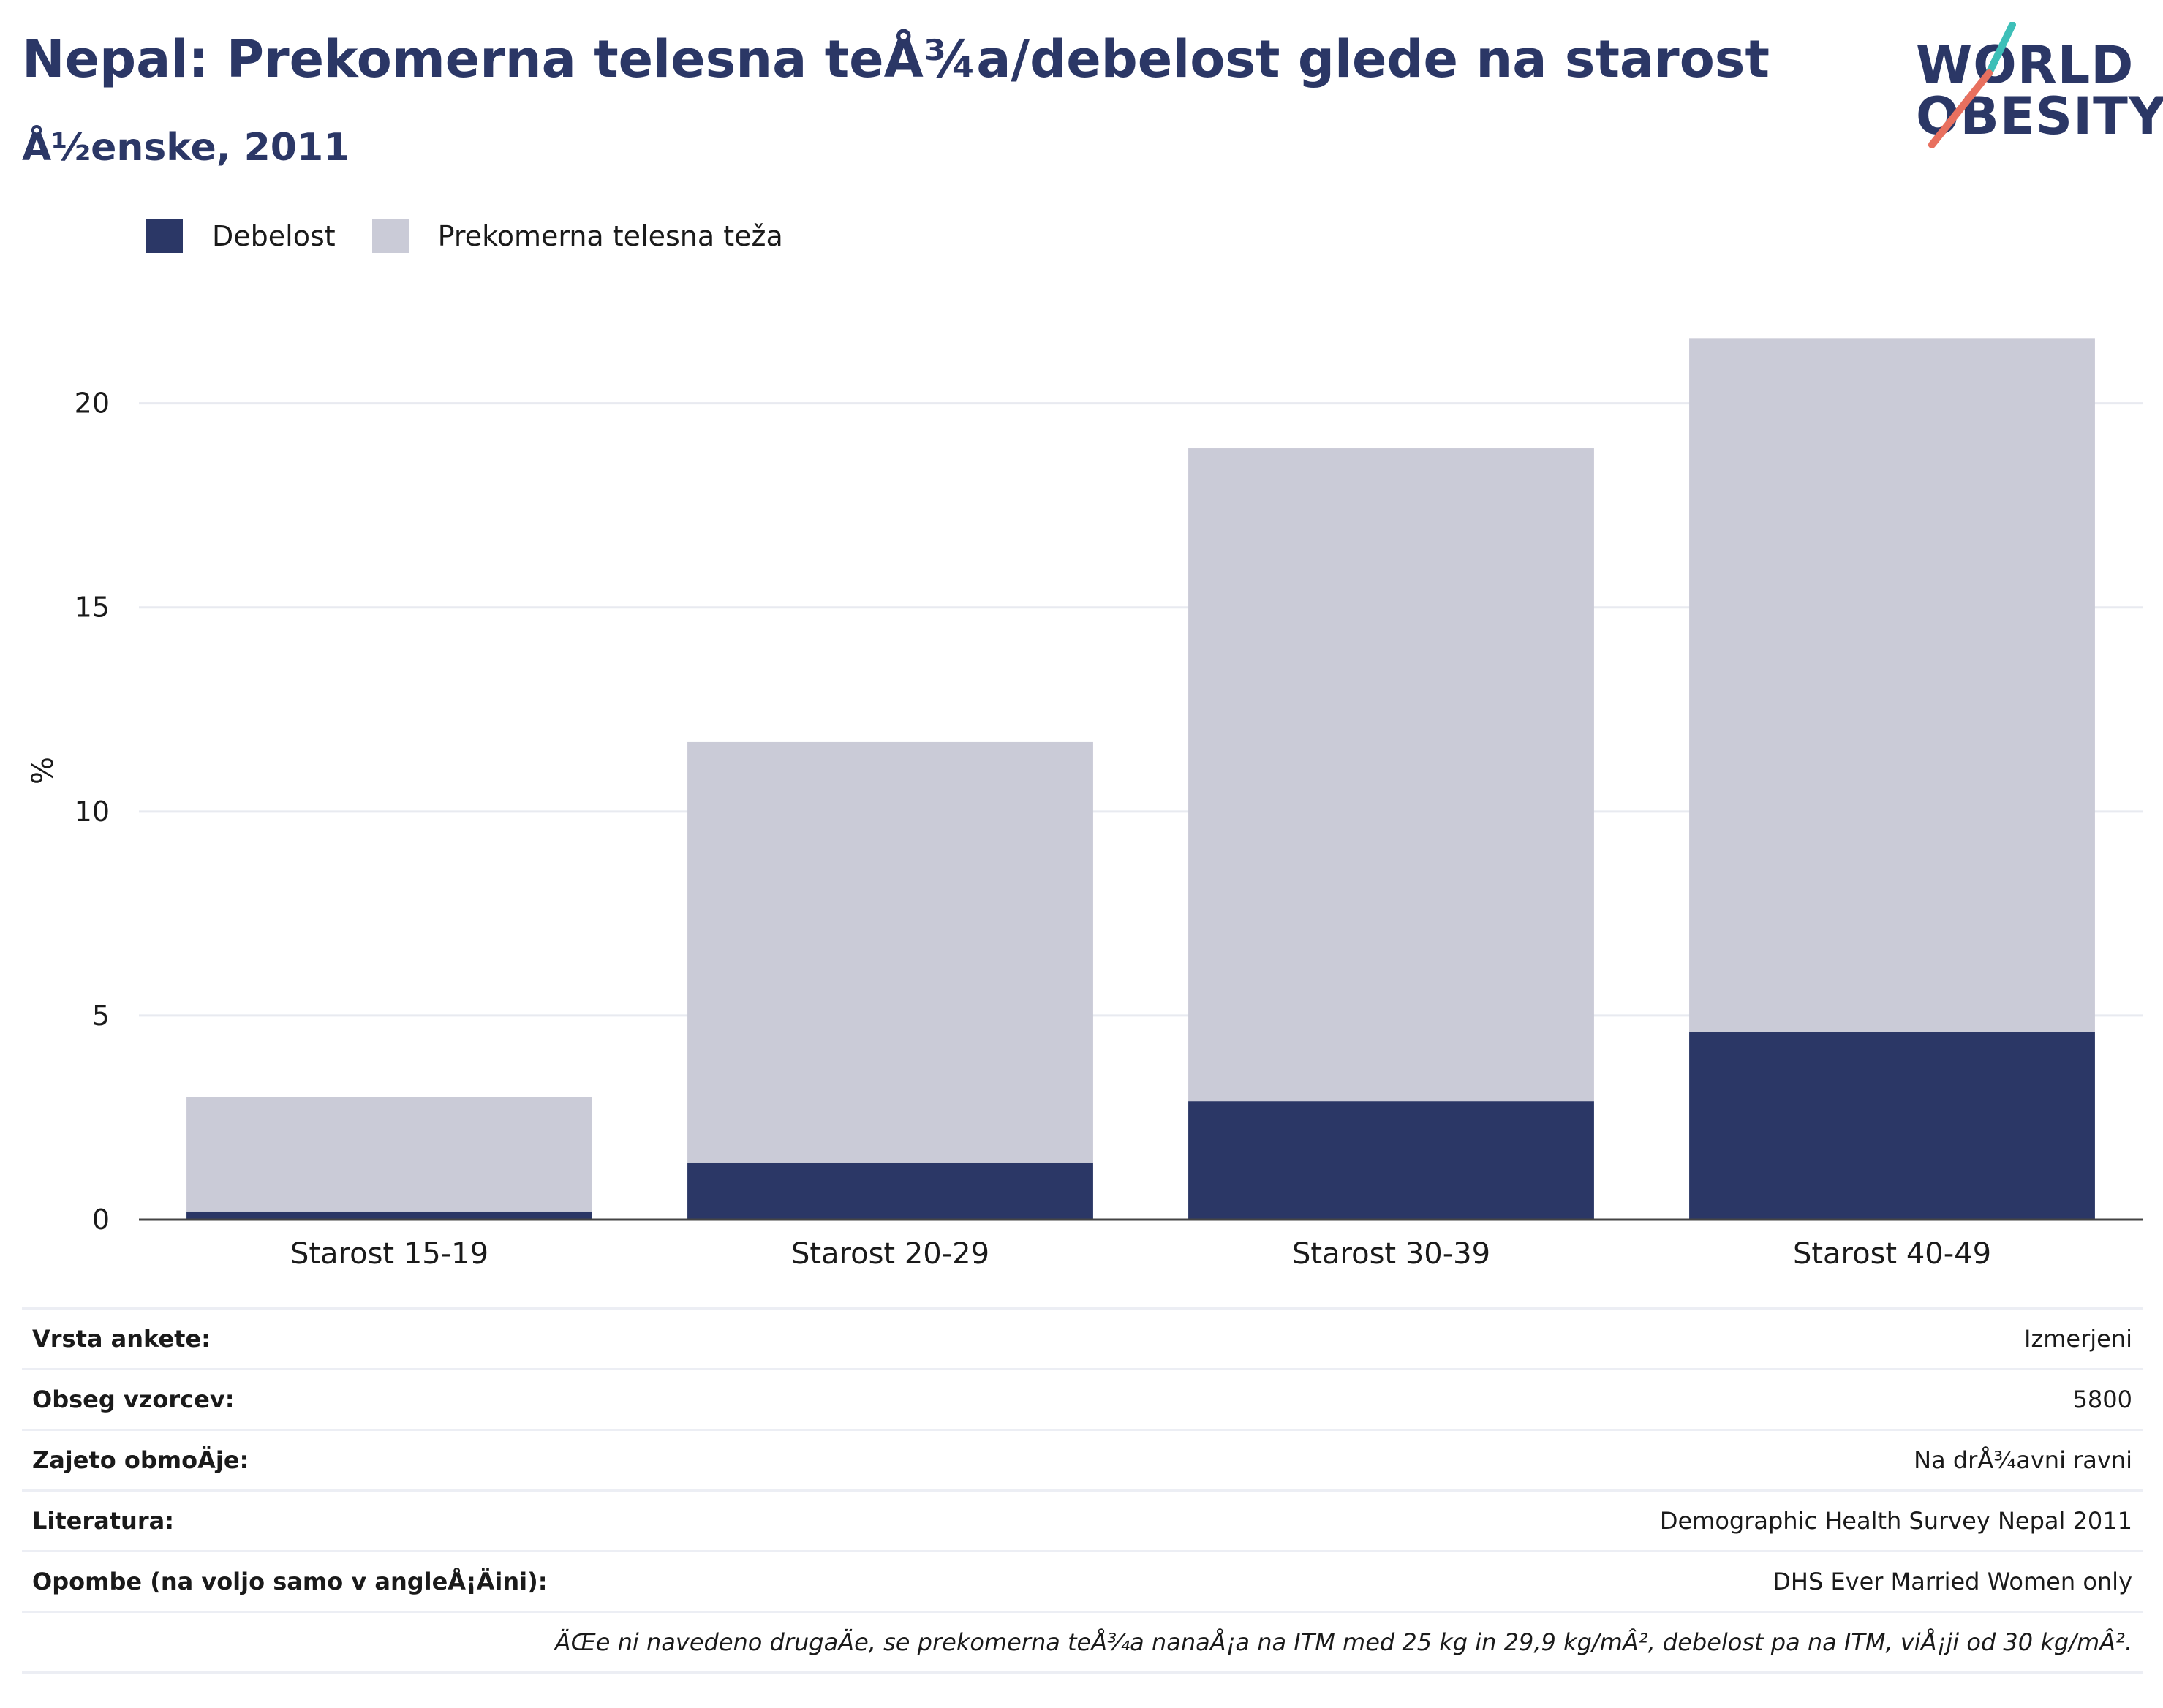 Image resolution: width=2163 pixels, height=1708 pixels. Describe the element at coordinates (1082, 1400) in the screenshot. I see `info-row-sample-size: Obseg vzorcev: 5800` at that location.